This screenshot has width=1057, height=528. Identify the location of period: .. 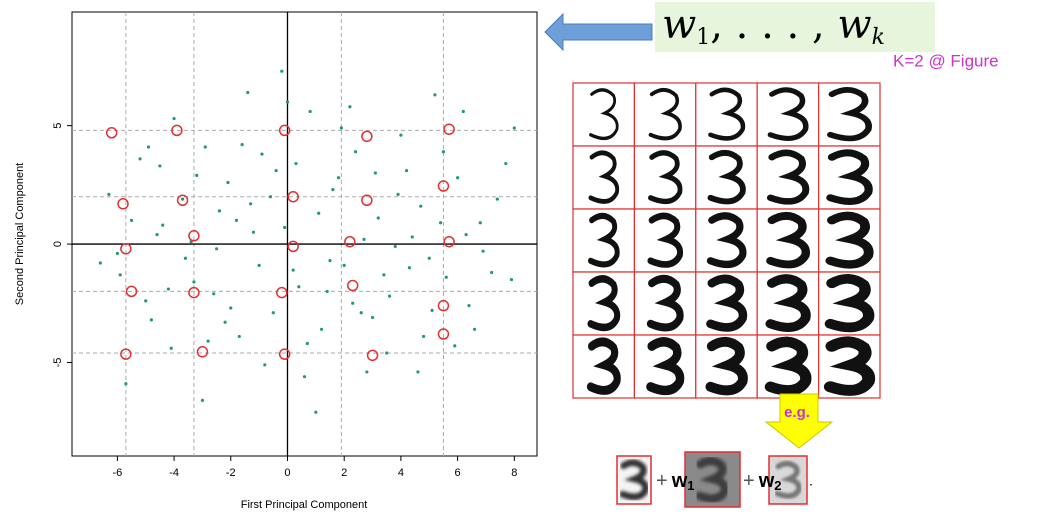
(811, 481).